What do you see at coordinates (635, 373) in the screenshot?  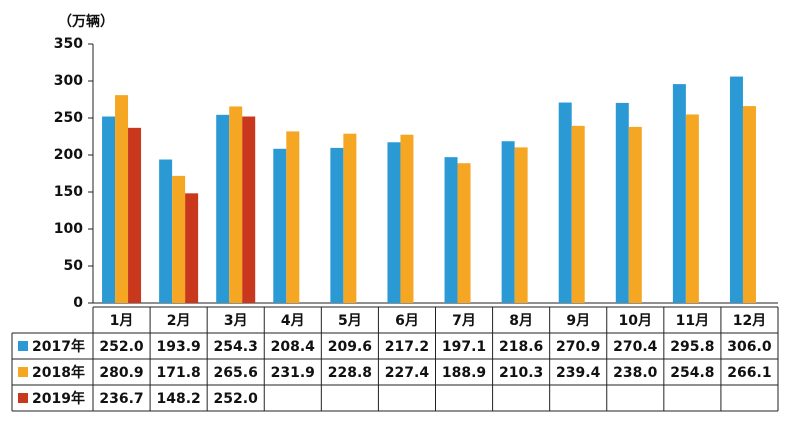 I see `table-value: 238.0` at bounding box center [635, 373].